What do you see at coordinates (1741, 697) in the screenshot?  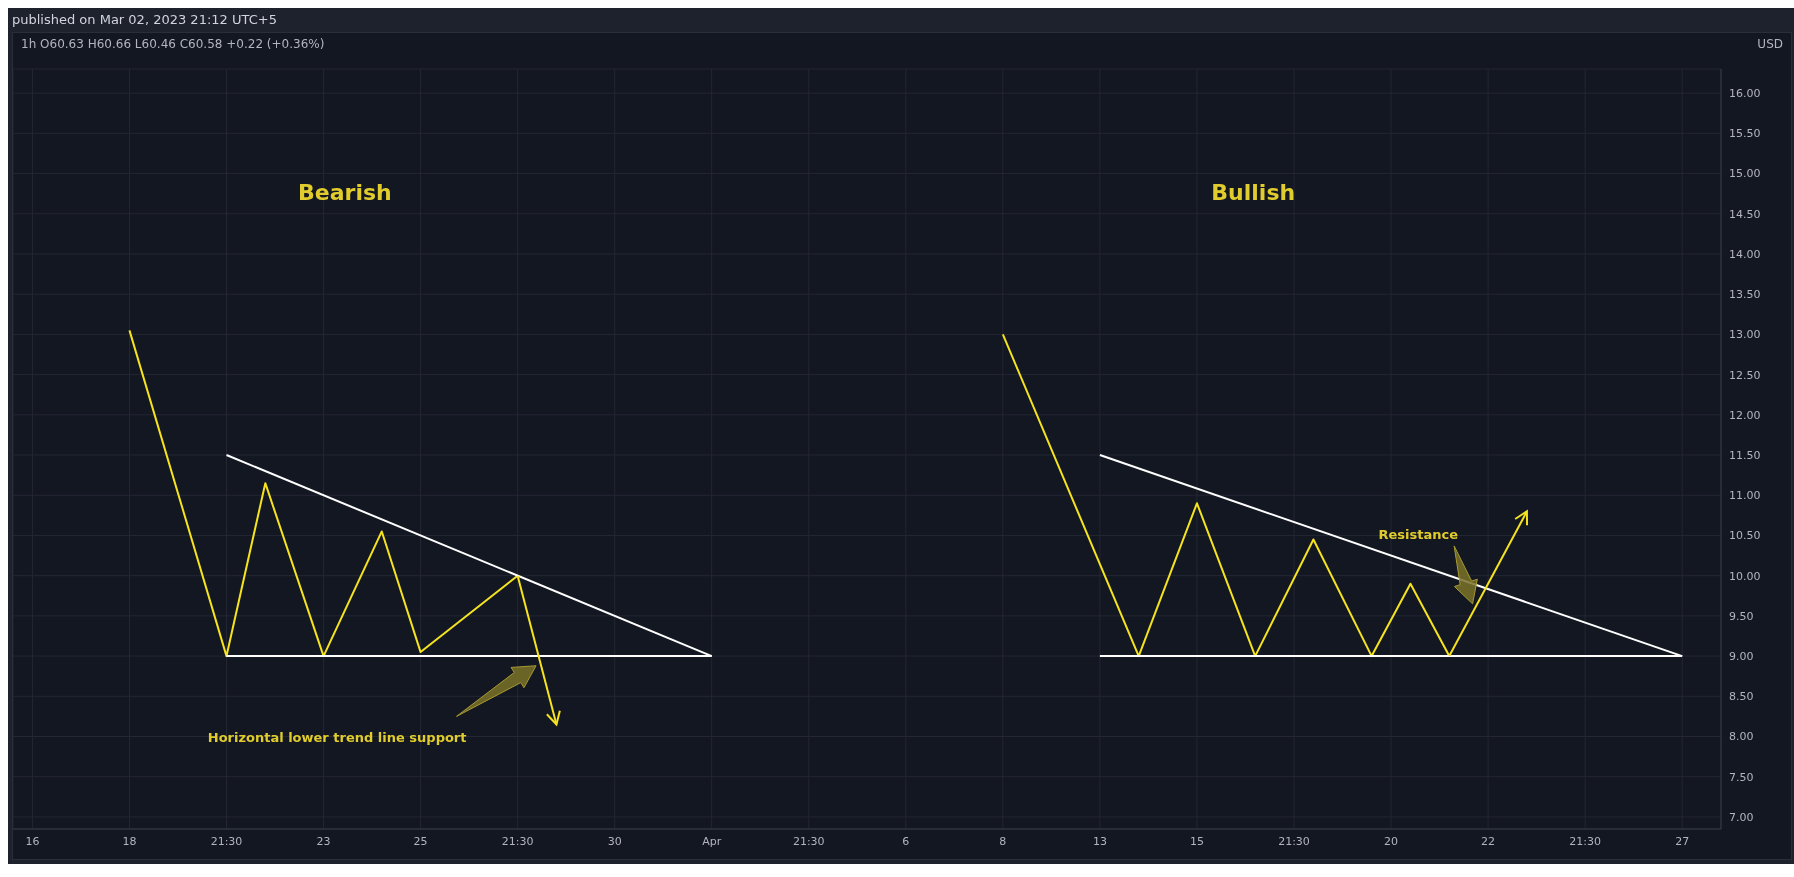 I see `y-tick-label: 8.50` at bounding box center [1741, 697].